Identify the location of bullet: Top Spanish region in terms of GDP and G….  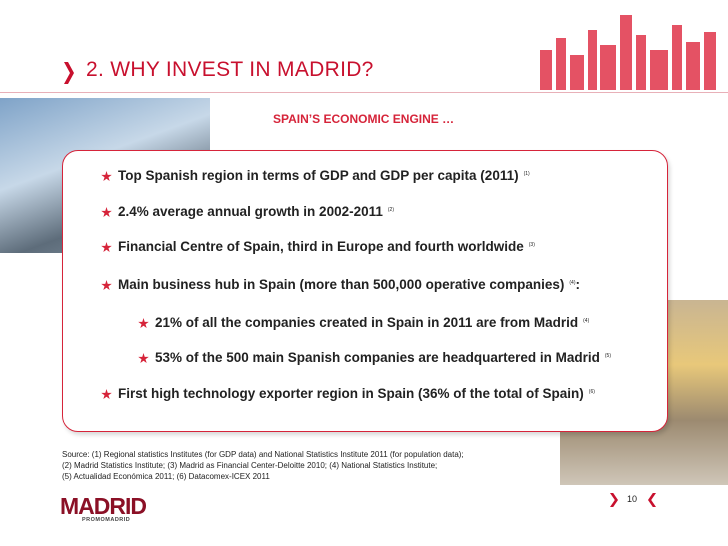
(324, 175).